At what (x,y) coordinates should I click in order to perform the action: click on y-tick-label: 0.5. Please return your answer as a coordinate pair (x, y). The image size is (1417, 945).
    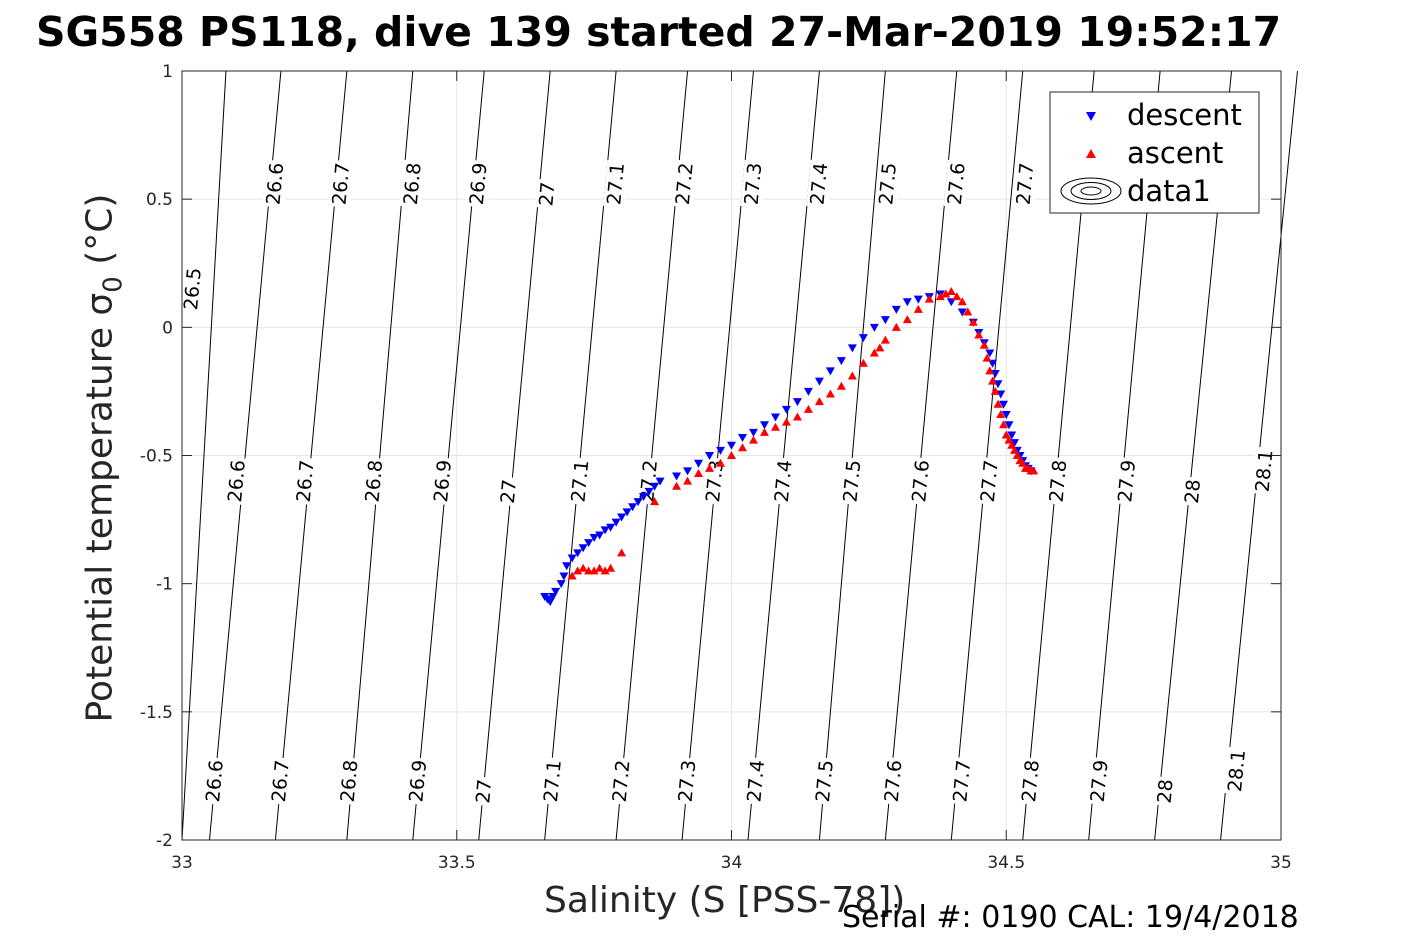
    Looking at the image, I should click on (159, 200).